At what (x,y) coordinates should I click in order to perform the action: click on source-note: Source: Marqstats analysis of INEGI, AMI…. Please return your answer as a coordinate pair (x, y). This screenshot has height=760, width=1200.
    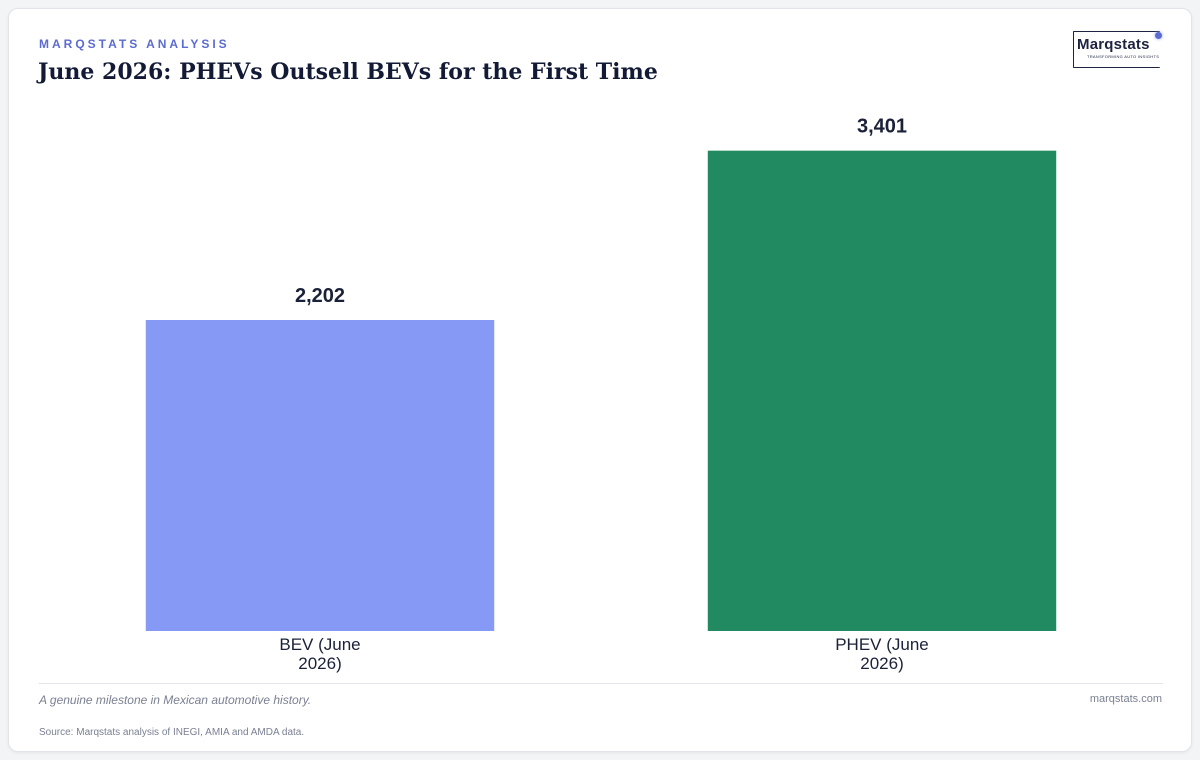
    Looking at the image, I should click on (172, 732).